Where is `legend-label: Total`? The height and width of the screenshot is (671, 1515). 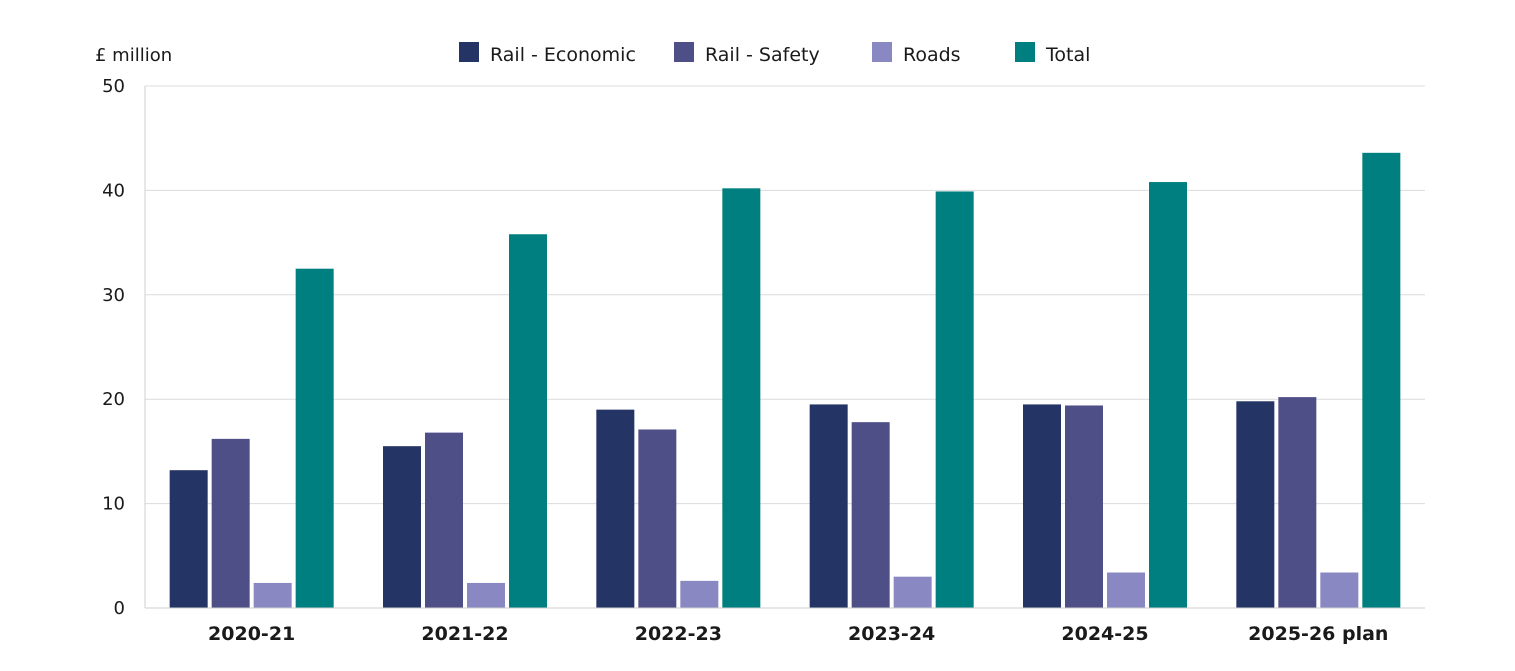 legend-label: Total is located at coordinates (1067, 55).